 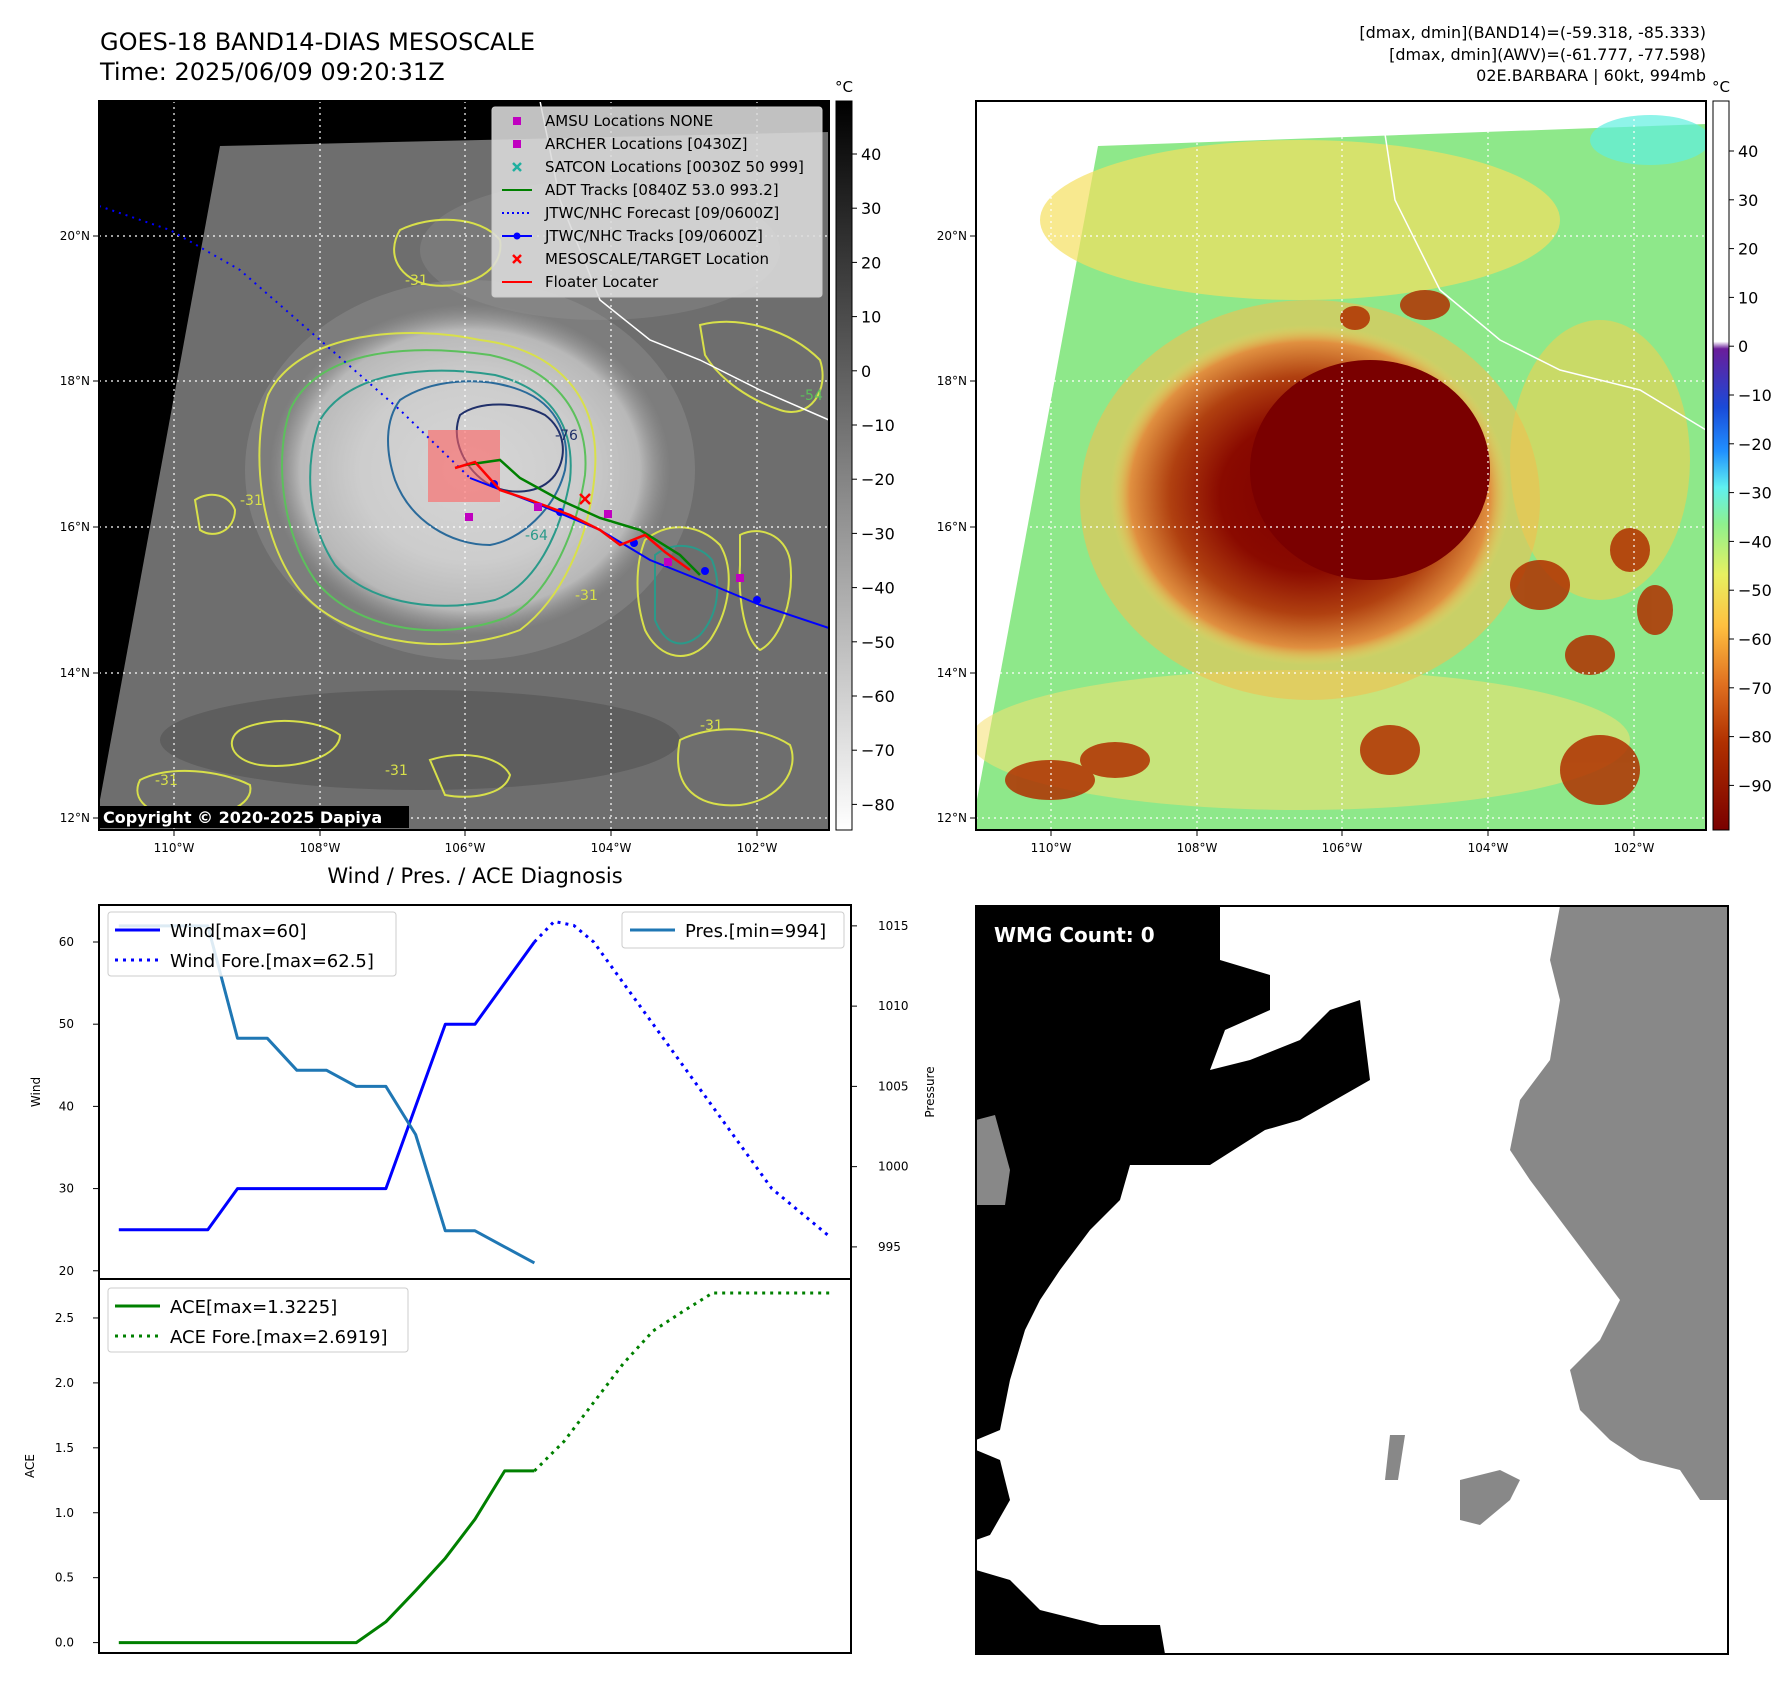 What do you see at coordinates (36, 1092) in the screenshot?
I see `wind-y-label: Wind` at bounding box center [36, 1092].